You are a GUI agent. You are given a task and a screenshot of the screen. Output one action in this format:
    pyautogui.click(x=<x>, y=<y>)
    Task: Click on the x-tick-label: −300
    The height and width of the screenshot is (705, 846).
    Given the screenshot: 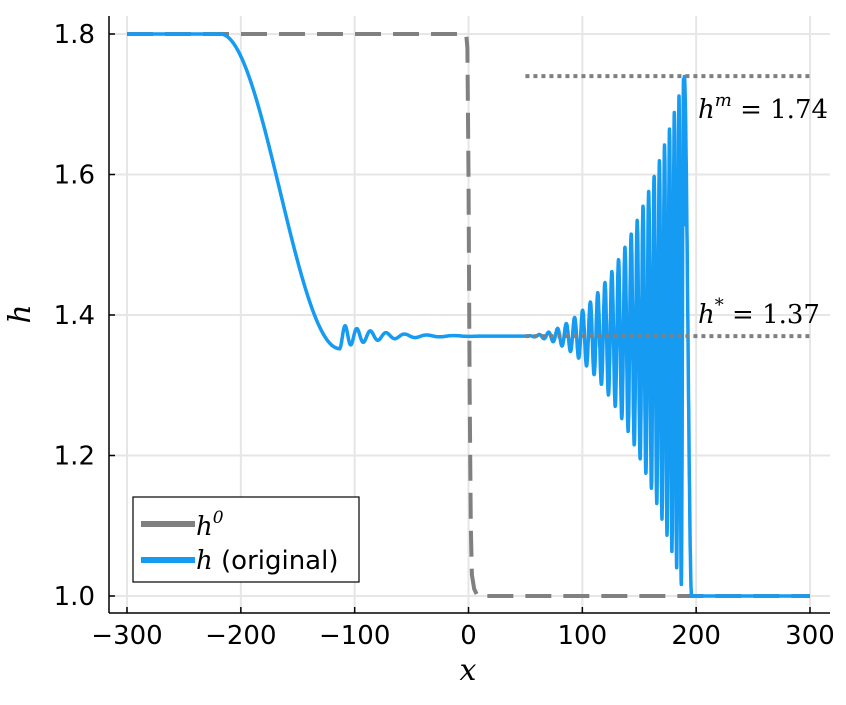 What is the action you would take?
    pyautogui.click(x=126, y=636)
    